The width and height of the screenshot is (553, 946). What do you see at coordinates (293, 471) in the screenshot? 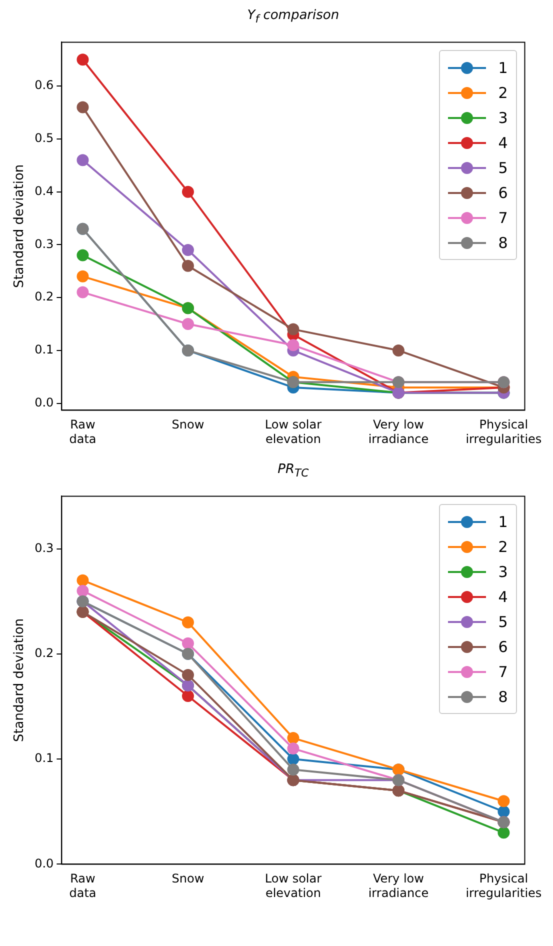
I see `chart-title: PR$_{TC}$` at bounding box center [293, 471].